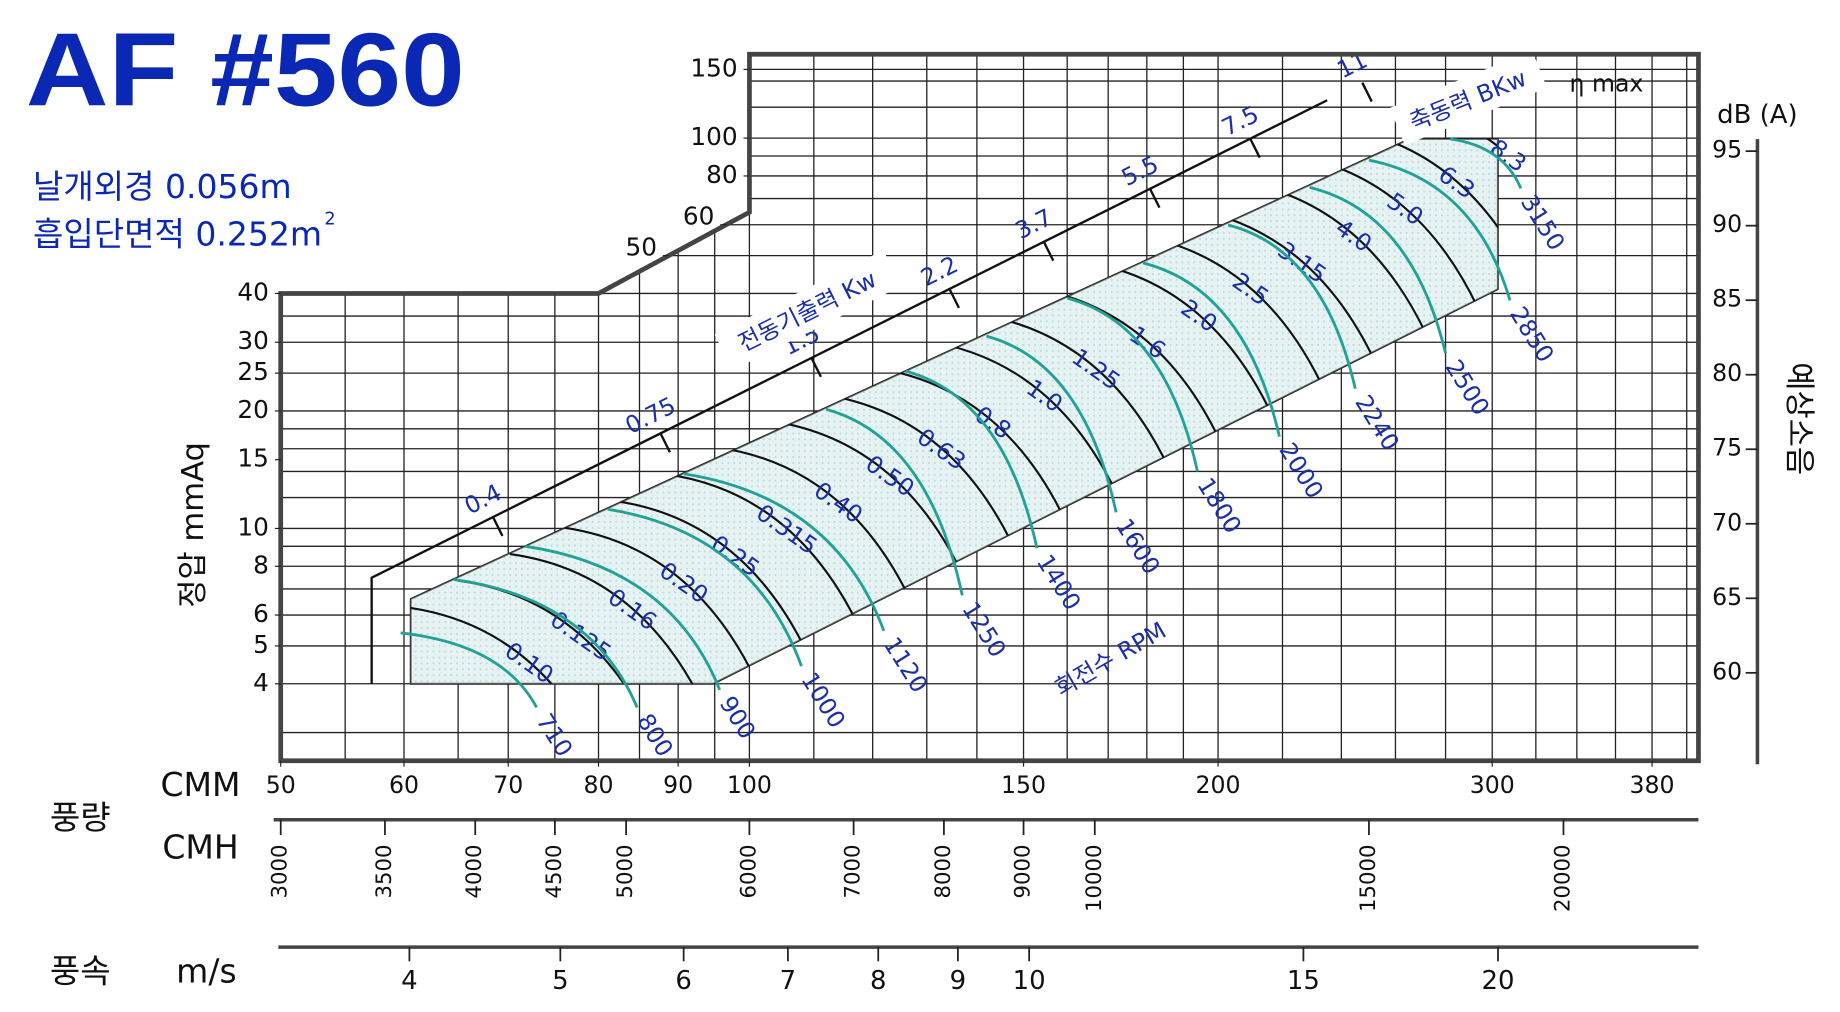  Describe the element at coordinates (1023, 872) in the screenshot. I see `cmh-tick-label: 9000` at that location.